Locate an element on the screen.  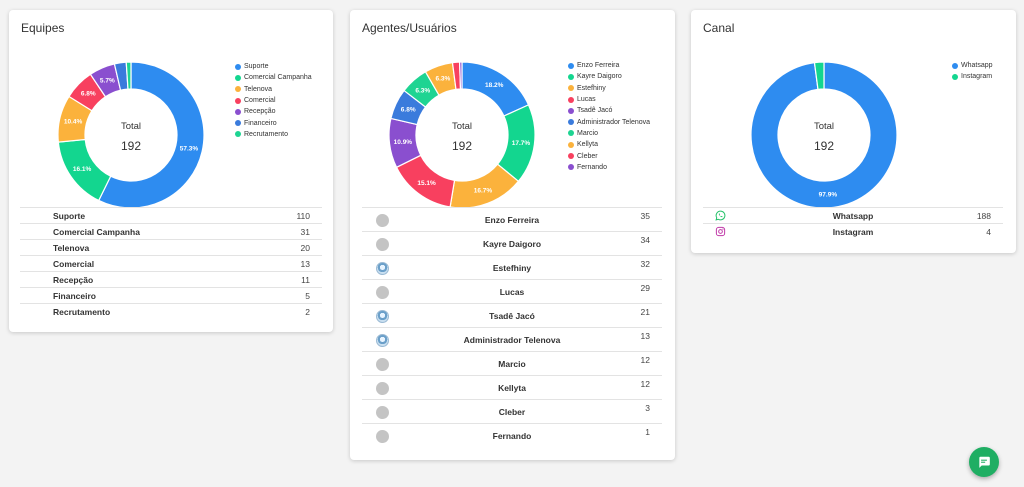
legend-item-kellyta: Kellyta is located at coordinates (609, 144).